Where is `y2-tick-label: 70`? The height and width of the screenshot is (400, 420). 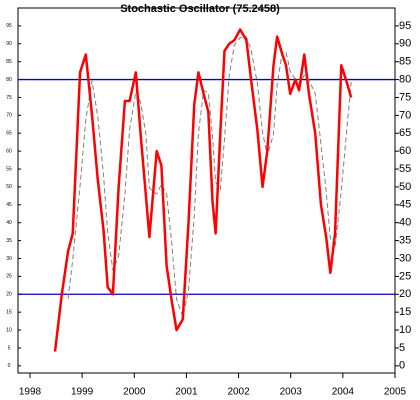
y2-tick-label: 70 is located at coordinates (405, 115).